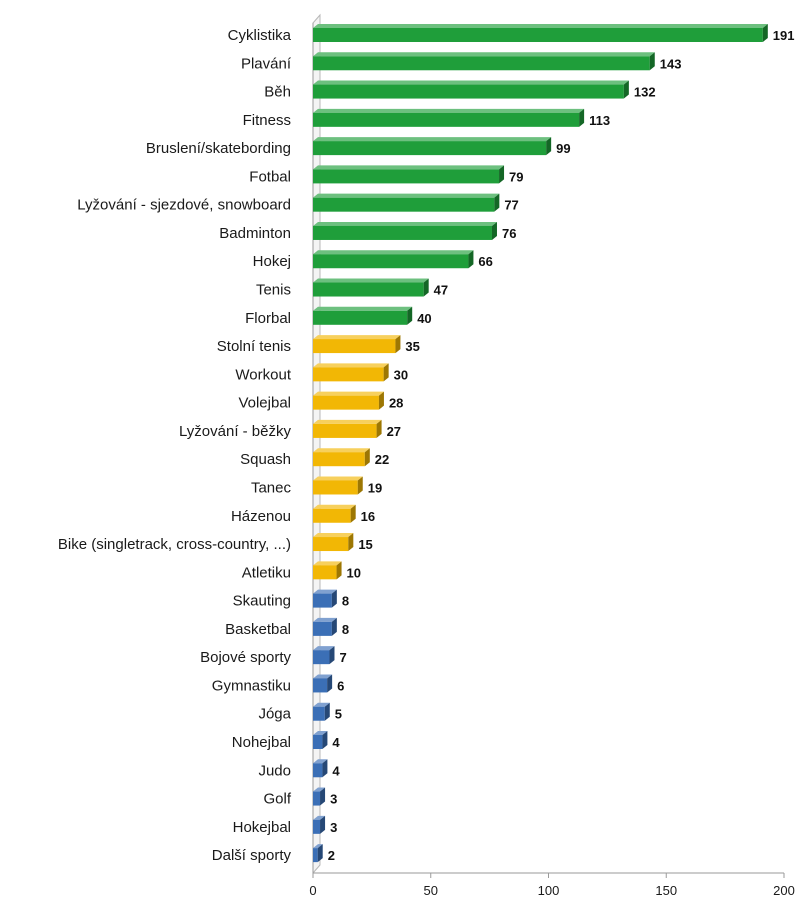 This screenshot has height=904, width=801. What do you see at coordinates (270, 176) in the screenshot?
I see `category-label: Fotbal` at bounding box center [270, 176].